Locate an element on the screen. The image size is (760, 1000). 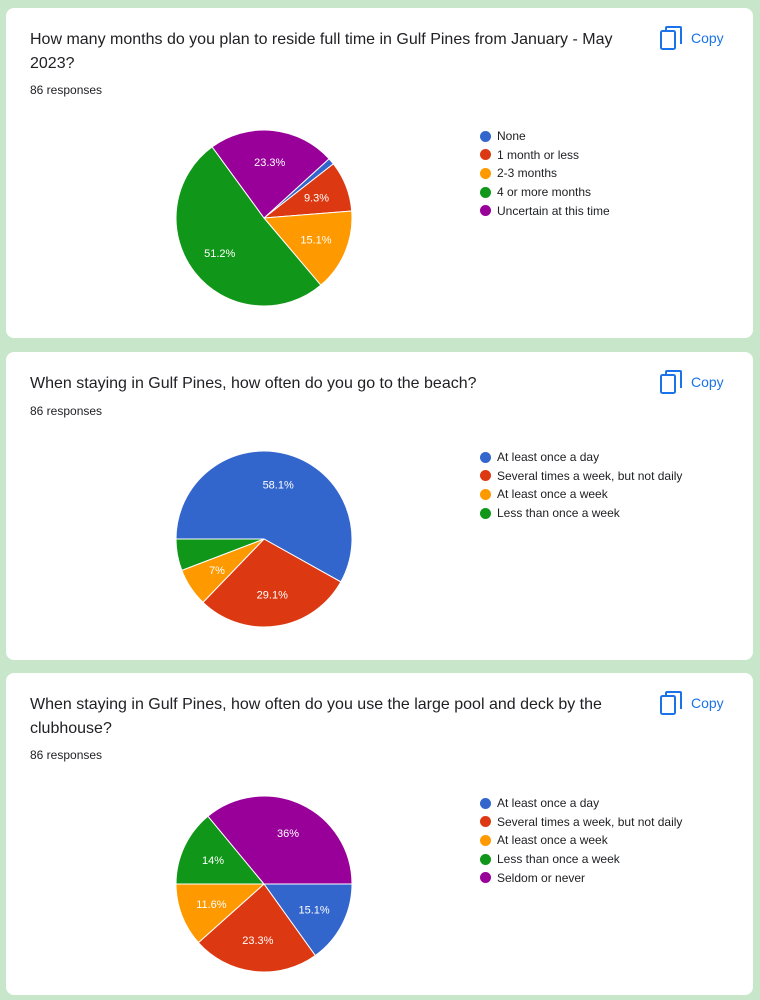
legend-item-2-3-months: 2-3 months is located at coordinates (545, 173).